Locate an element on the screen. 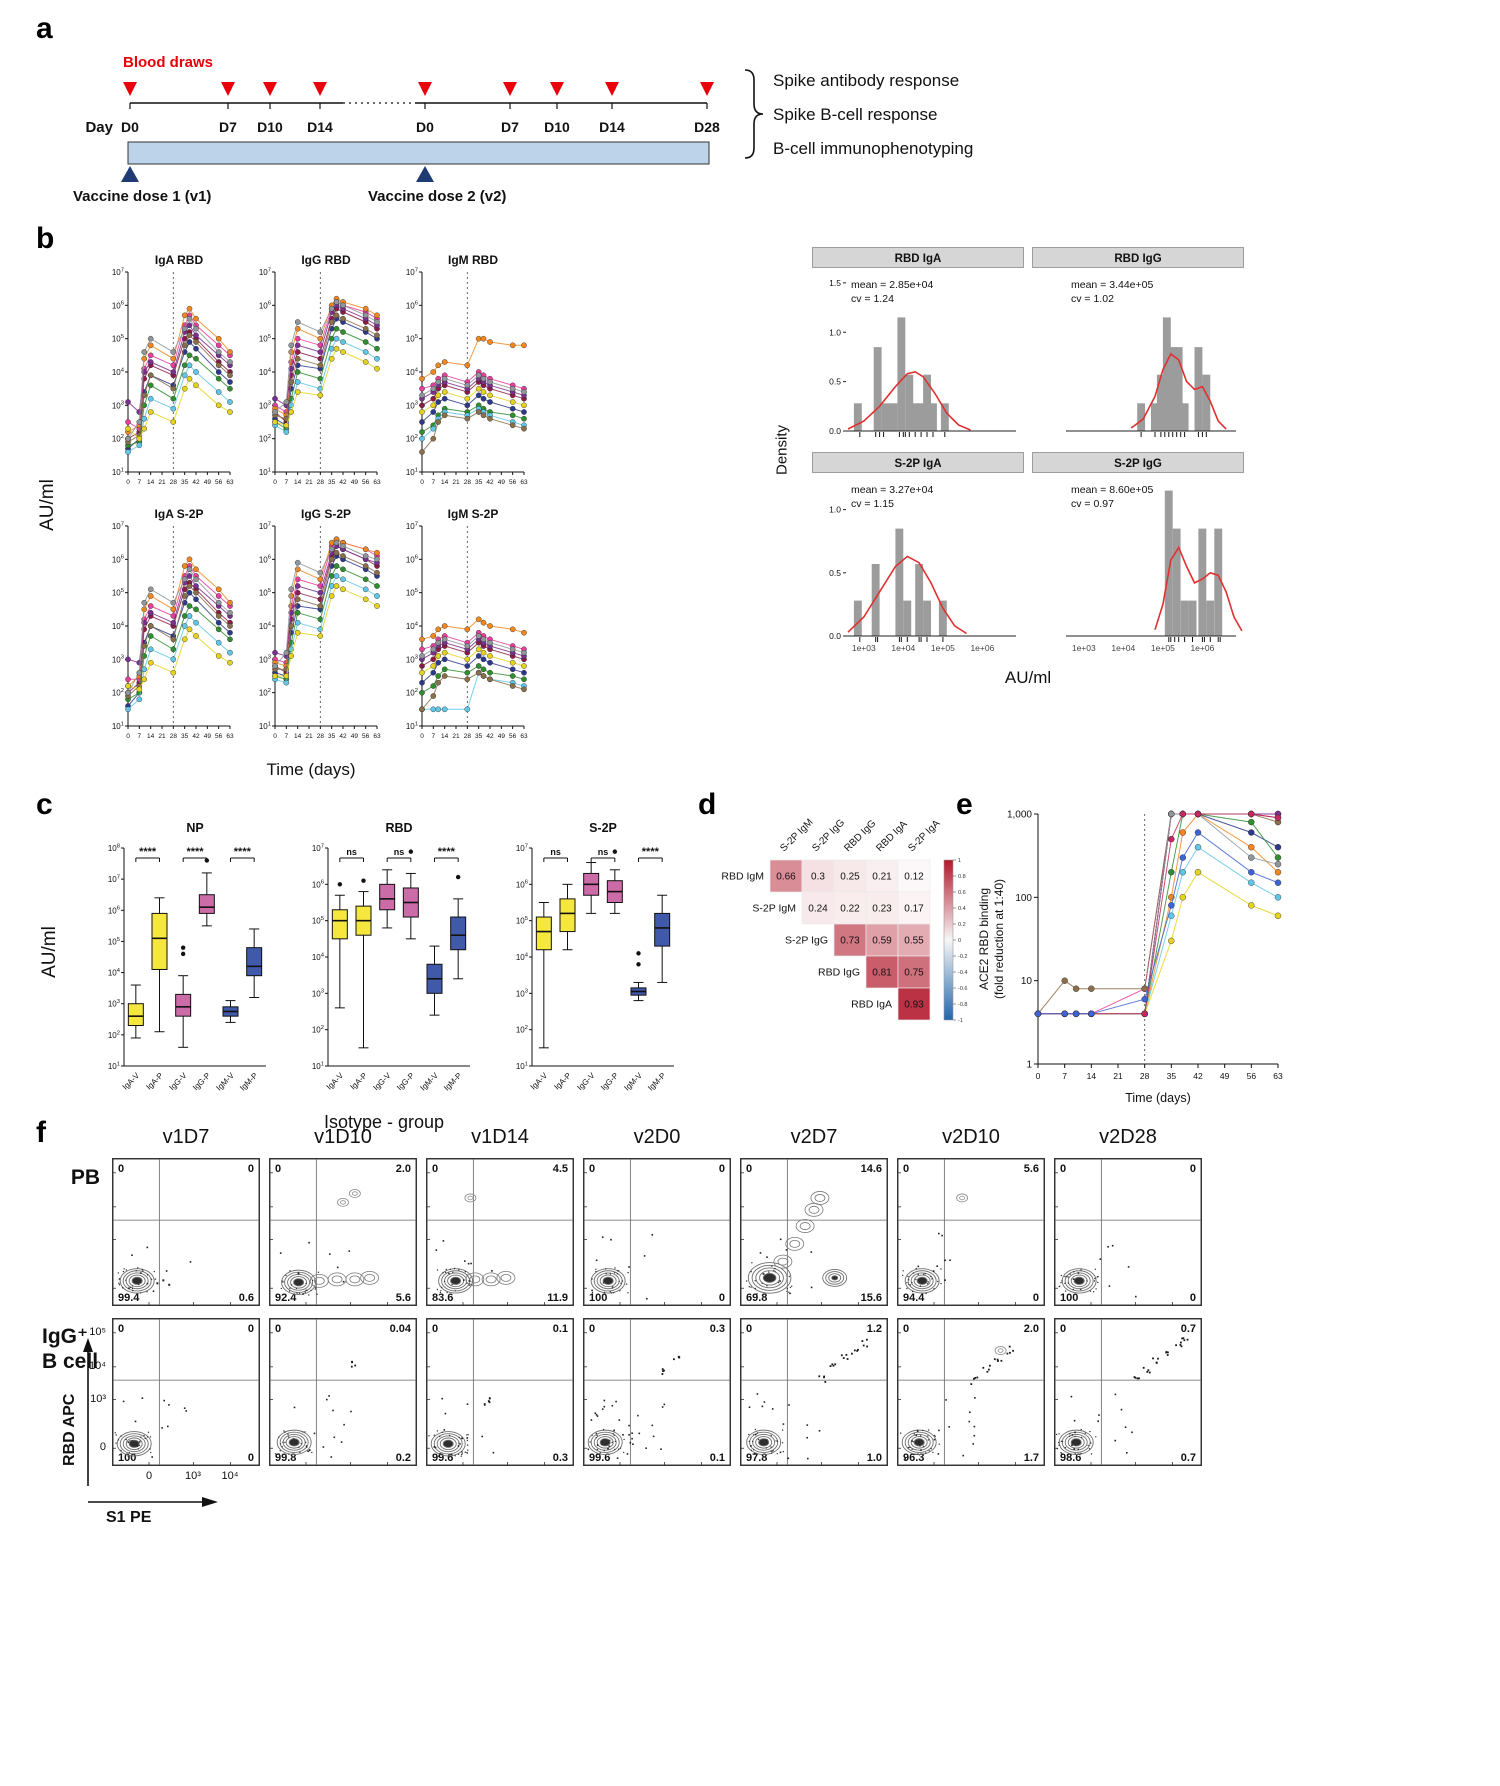  svg-text: IgM-P is located at coordinates (656, 1081).